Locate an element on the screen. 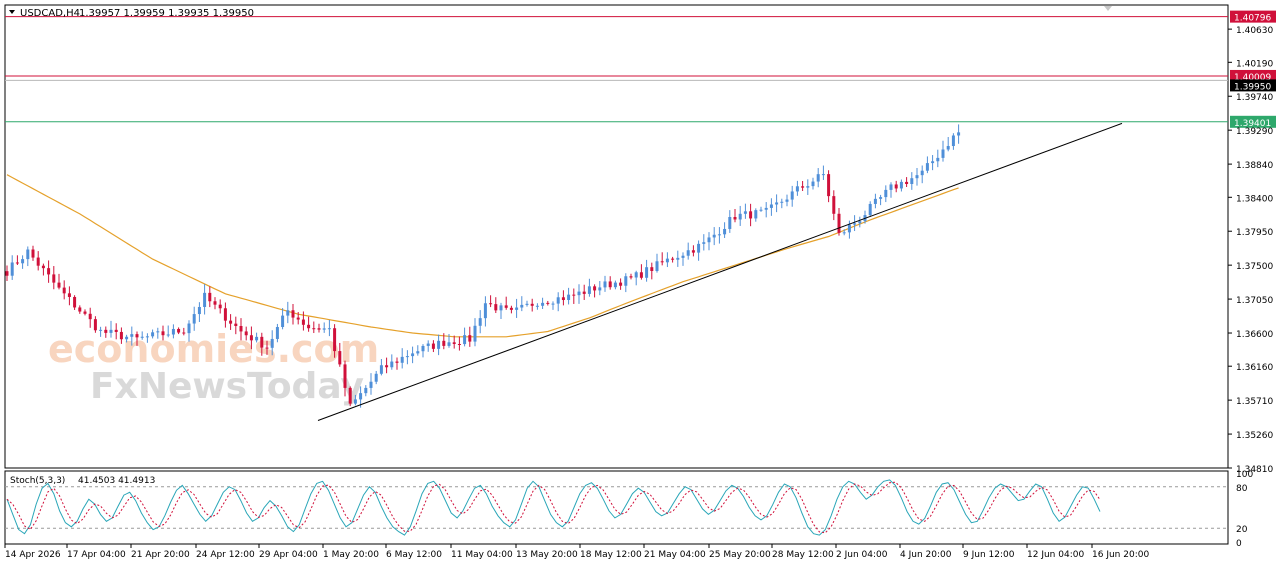  price-tick-label: 1.39290 is located at coordinates (1254, 132).